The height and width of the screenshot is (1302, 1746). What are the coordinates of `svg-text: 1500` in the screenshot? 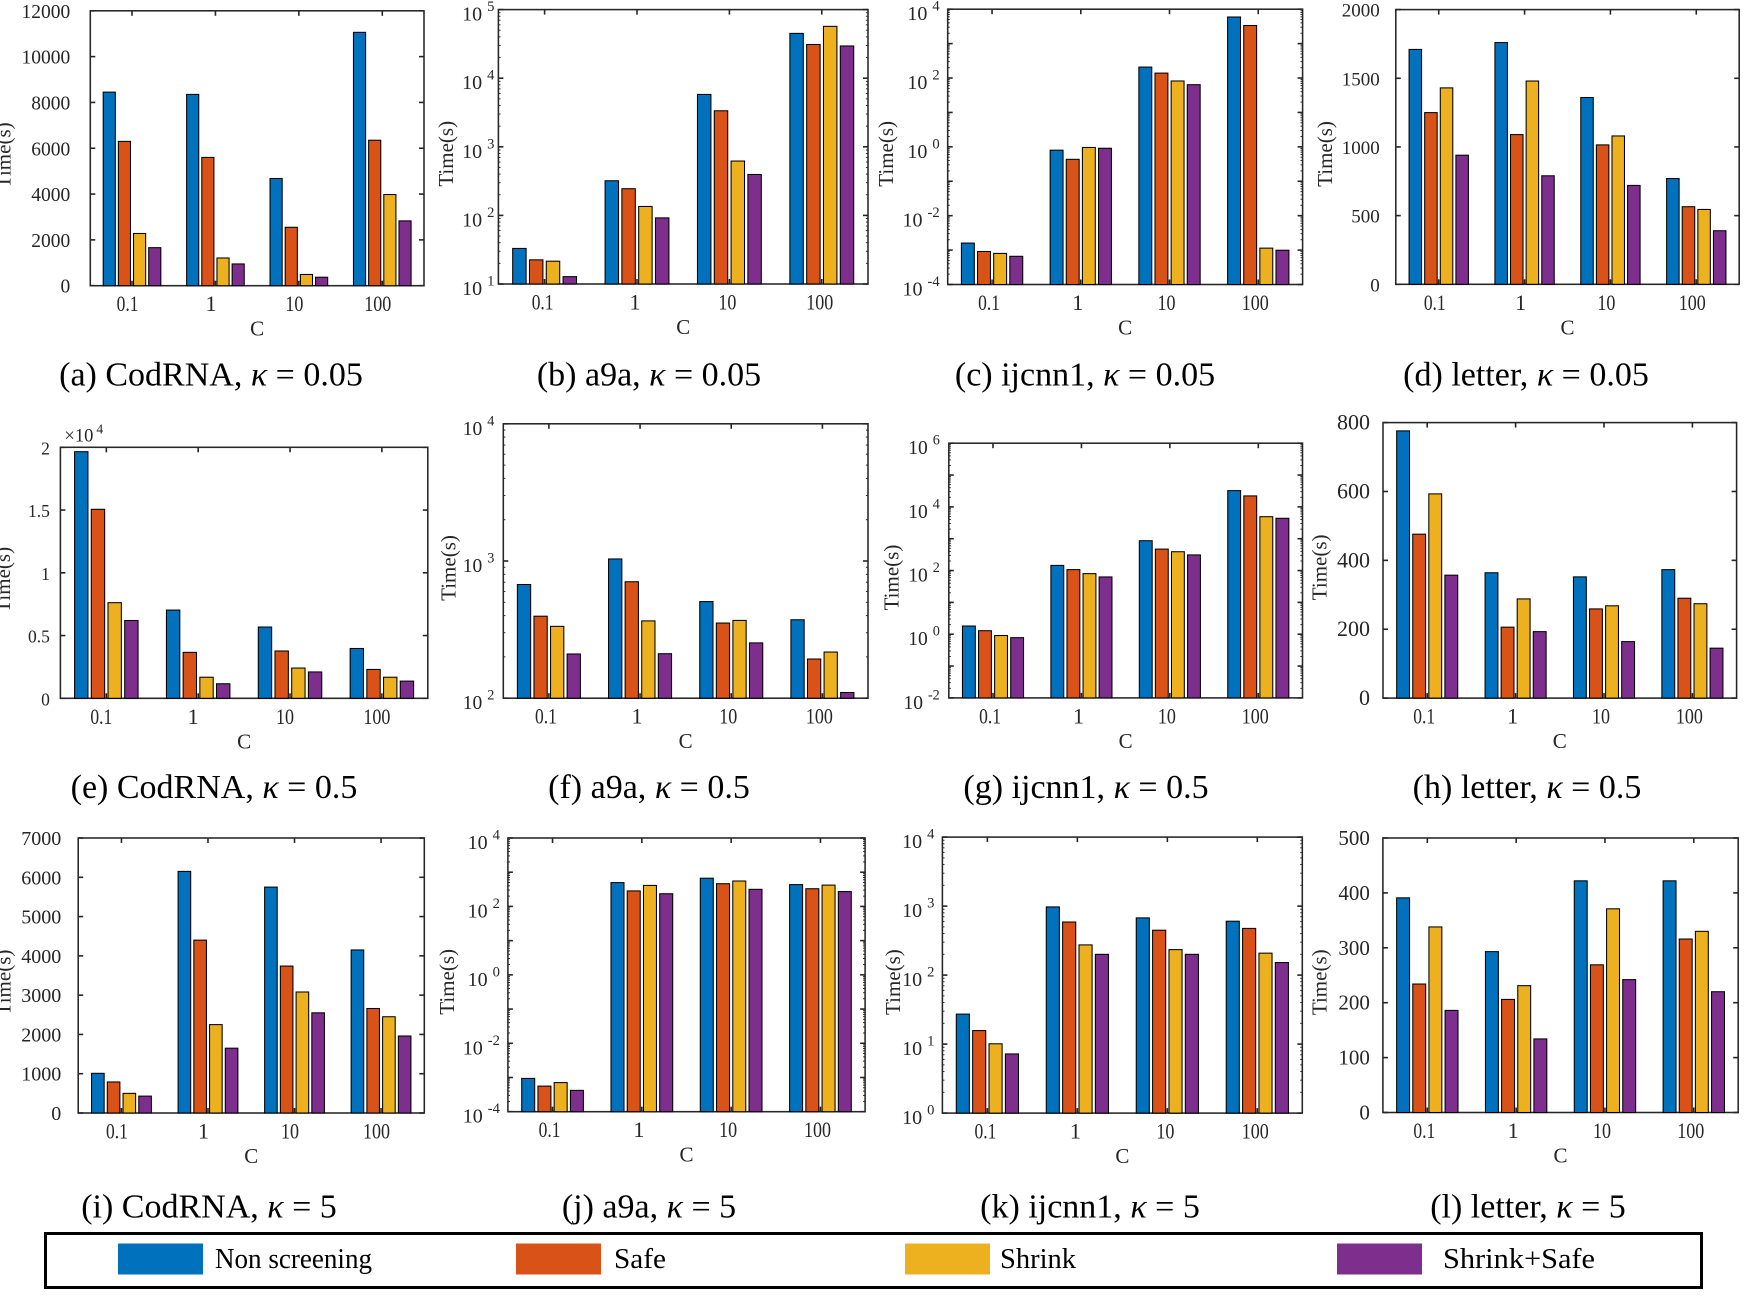 It's located at (1361, 79).